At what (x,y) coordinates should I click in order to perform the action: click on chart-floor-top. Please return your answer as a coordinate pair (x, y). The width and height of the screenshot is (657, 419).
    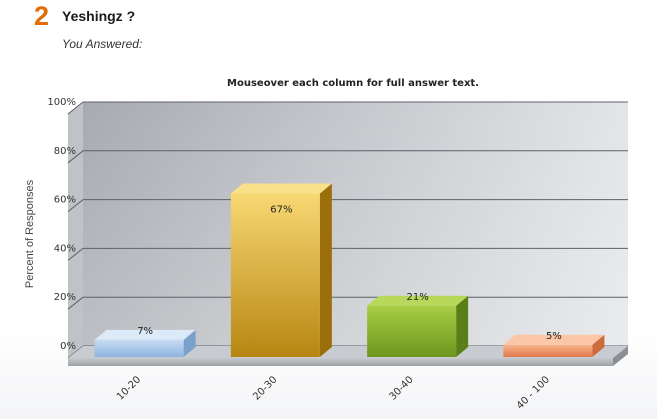
    Looking at the image, I should click on (348, 352).